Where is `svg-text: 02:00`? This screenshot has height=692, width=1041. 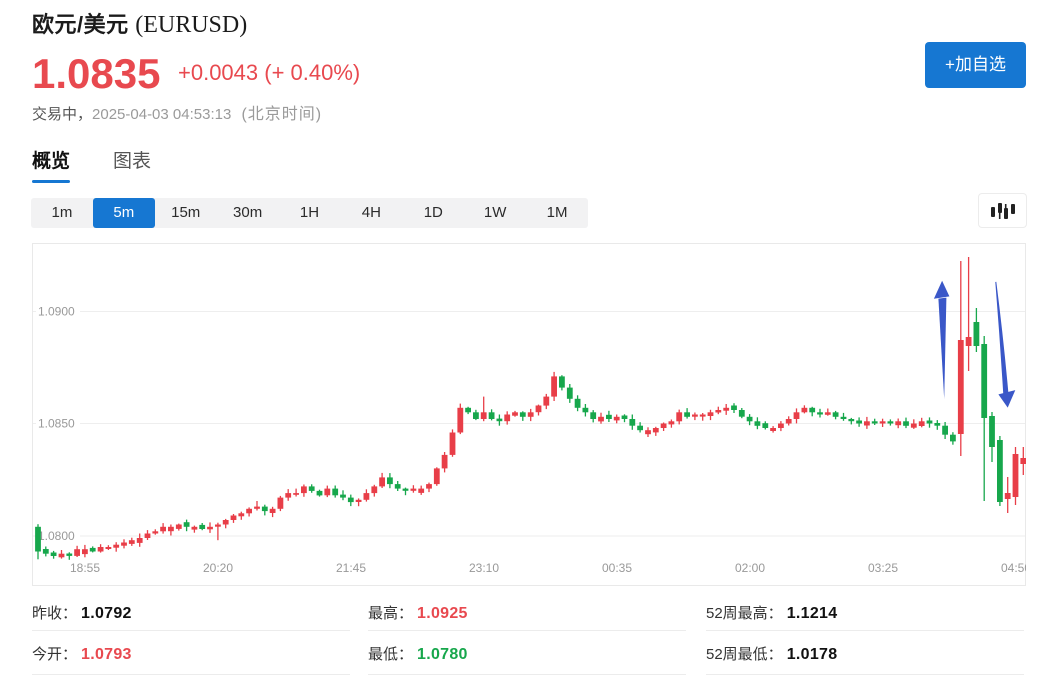 svg-text: 02:00 is located at coordinates (750, 568).